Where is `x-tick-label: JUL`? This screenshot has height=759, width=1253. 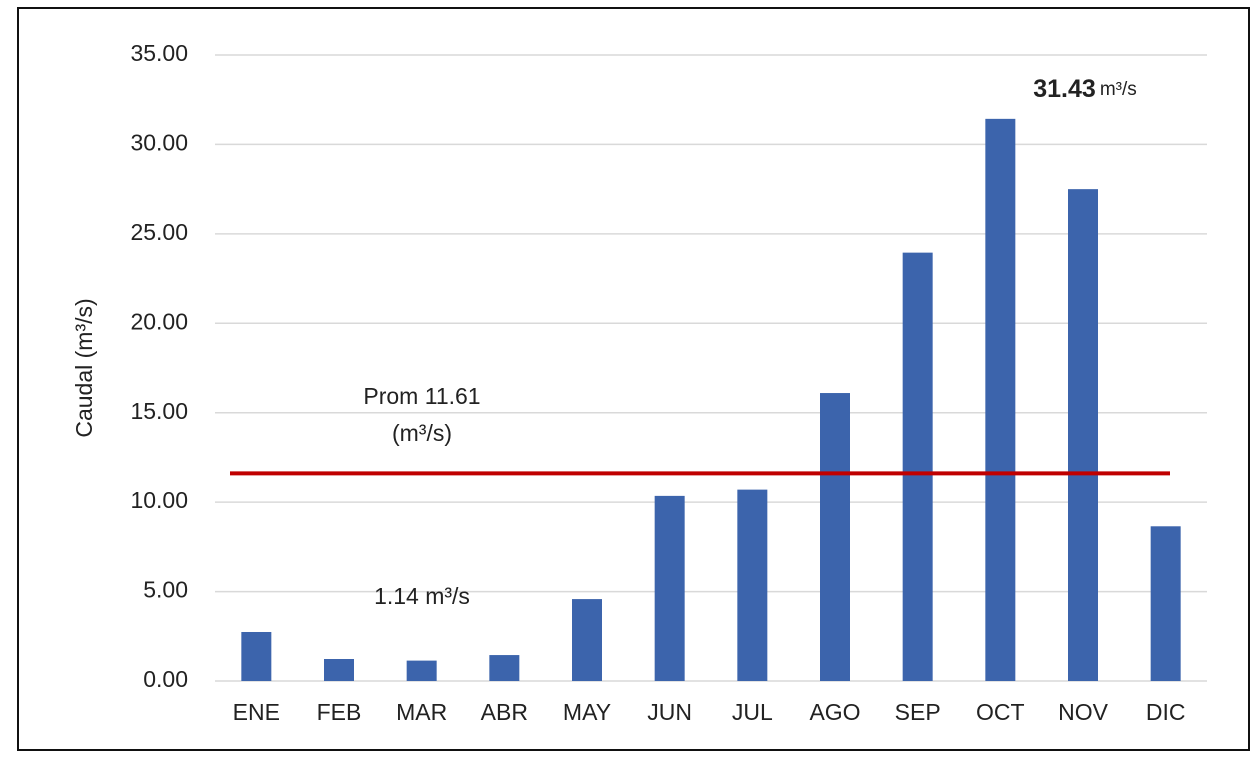 x-tick-label: JUL is located at coordinates (752, 712).